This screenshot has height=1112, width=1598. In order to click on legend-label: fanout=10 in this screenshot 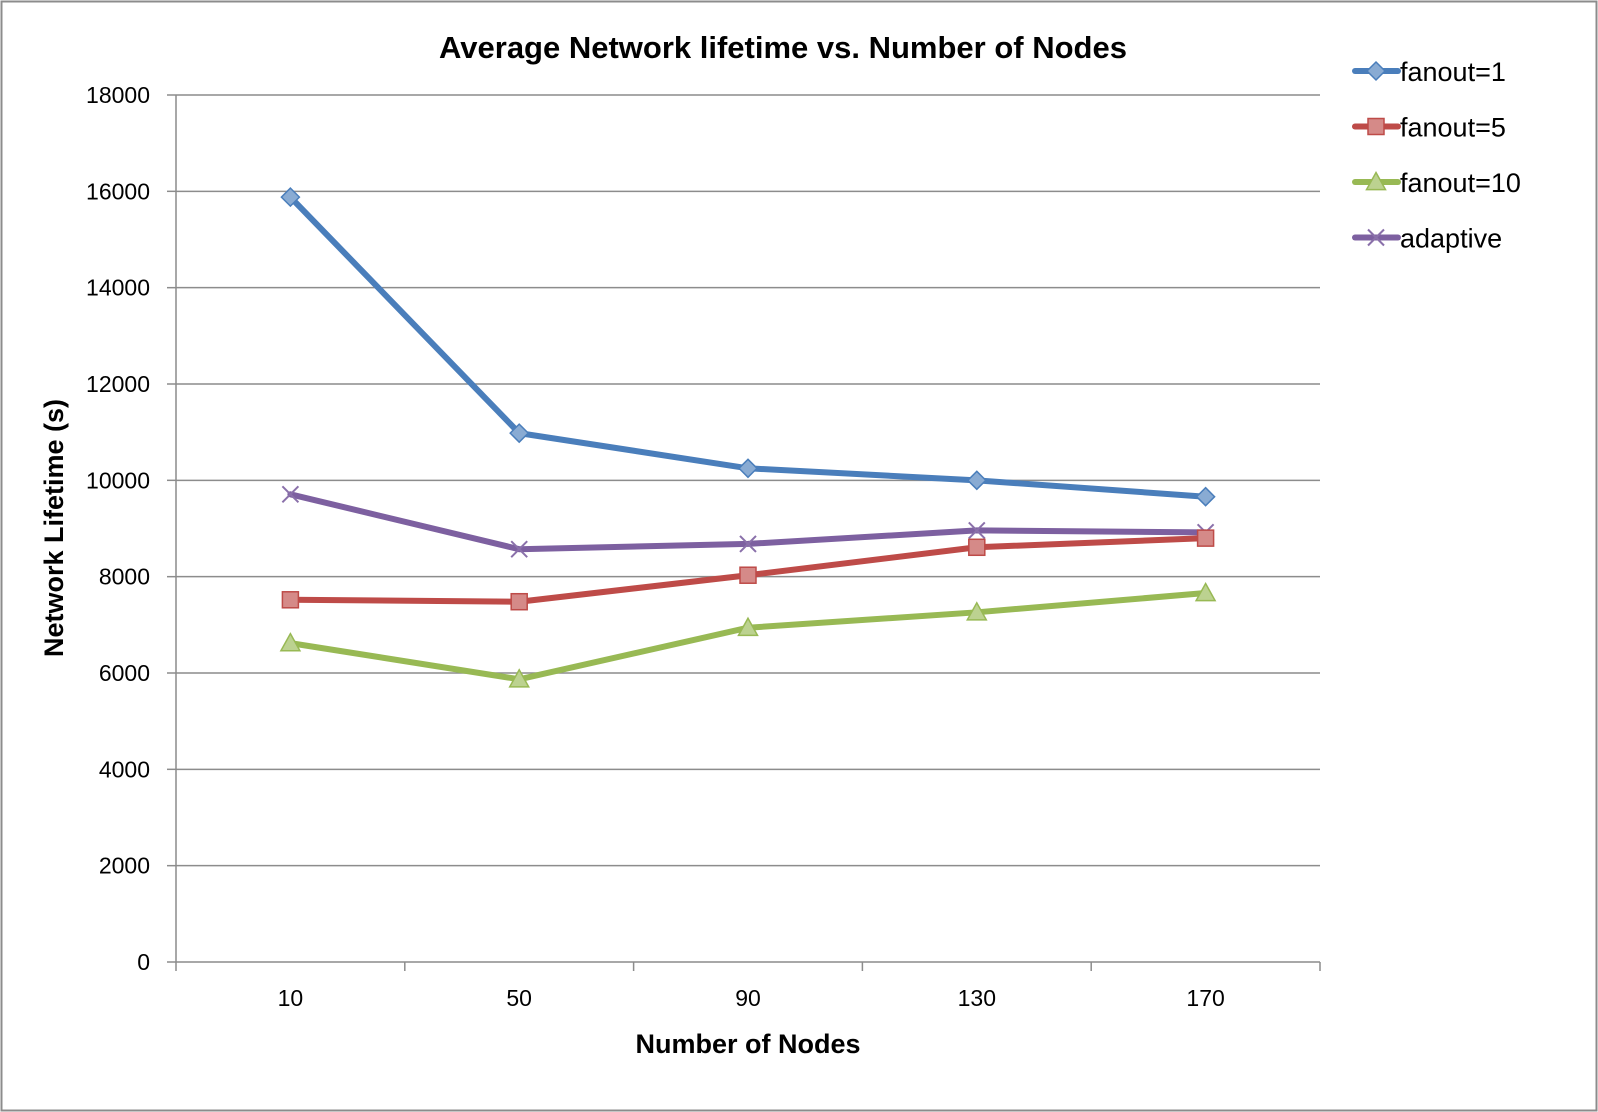, I will do `click(1460, 183)`.